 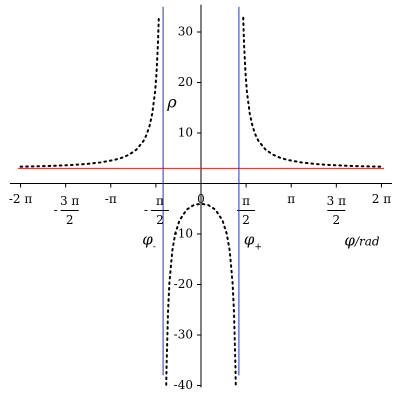 What do you see at coordinates (183, 234) in the screenshot?
I see `y-tick-label: -10` at bounding box center [183, 234].